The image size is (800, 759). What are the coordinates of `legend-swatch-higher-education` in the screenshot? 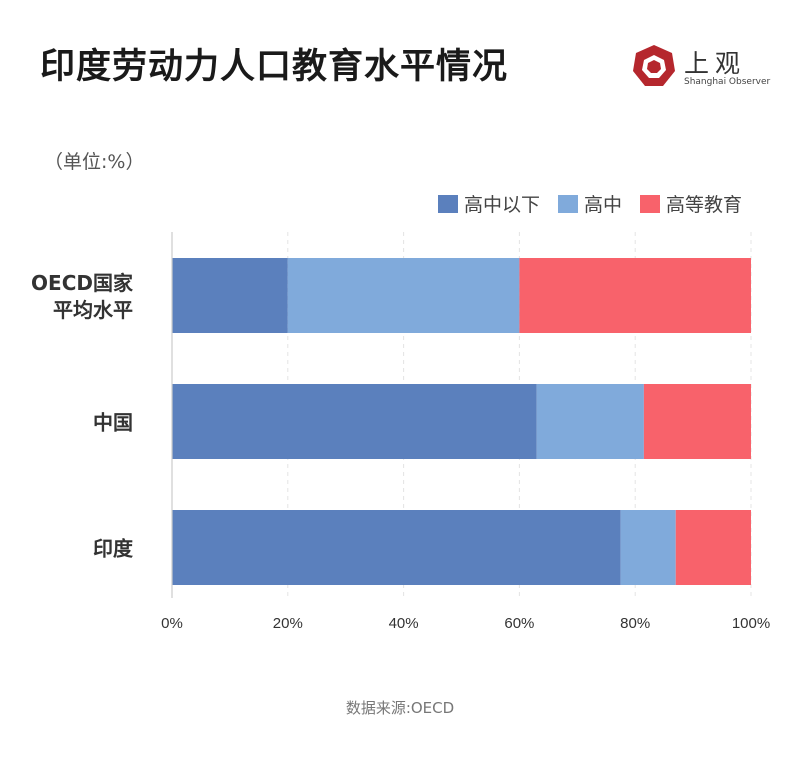 It's located at (649, 203).